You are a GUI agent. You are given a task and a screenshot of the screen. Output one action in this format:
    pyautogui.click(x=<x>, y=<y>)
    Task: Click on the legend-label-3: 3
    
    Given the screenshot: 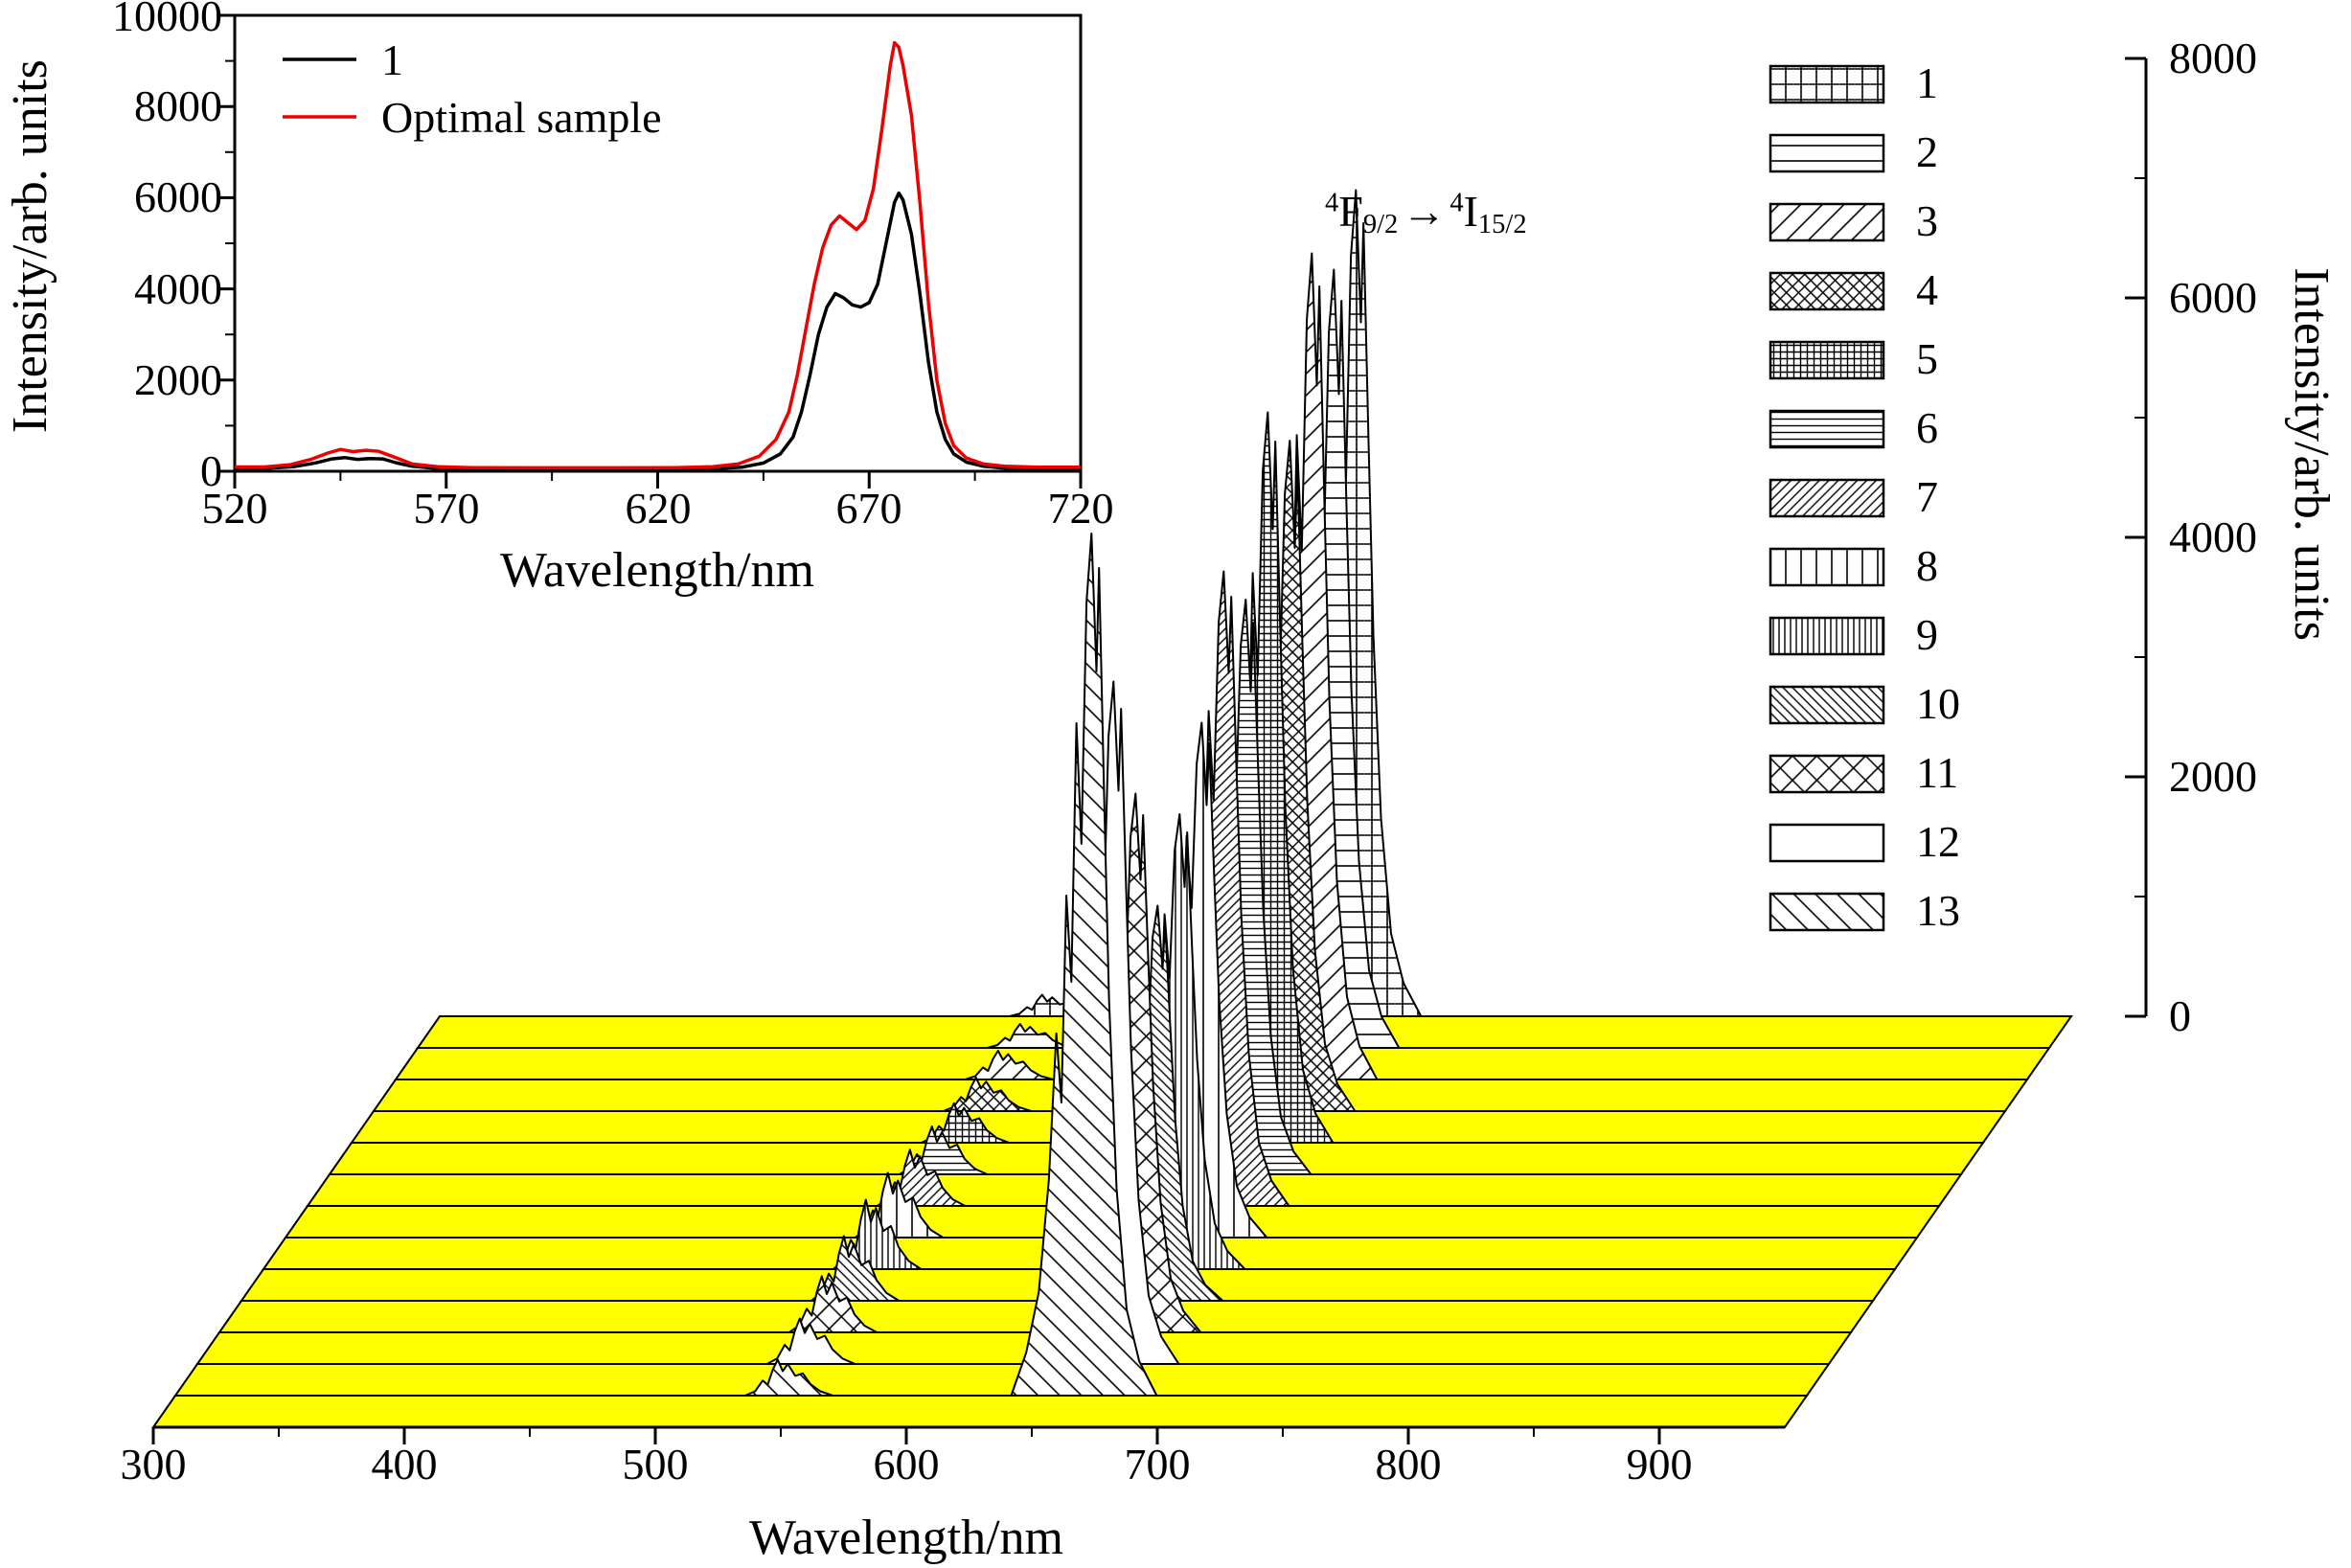 What is the action you would take?
    pyautogui.click(x=1927, y=220)
    